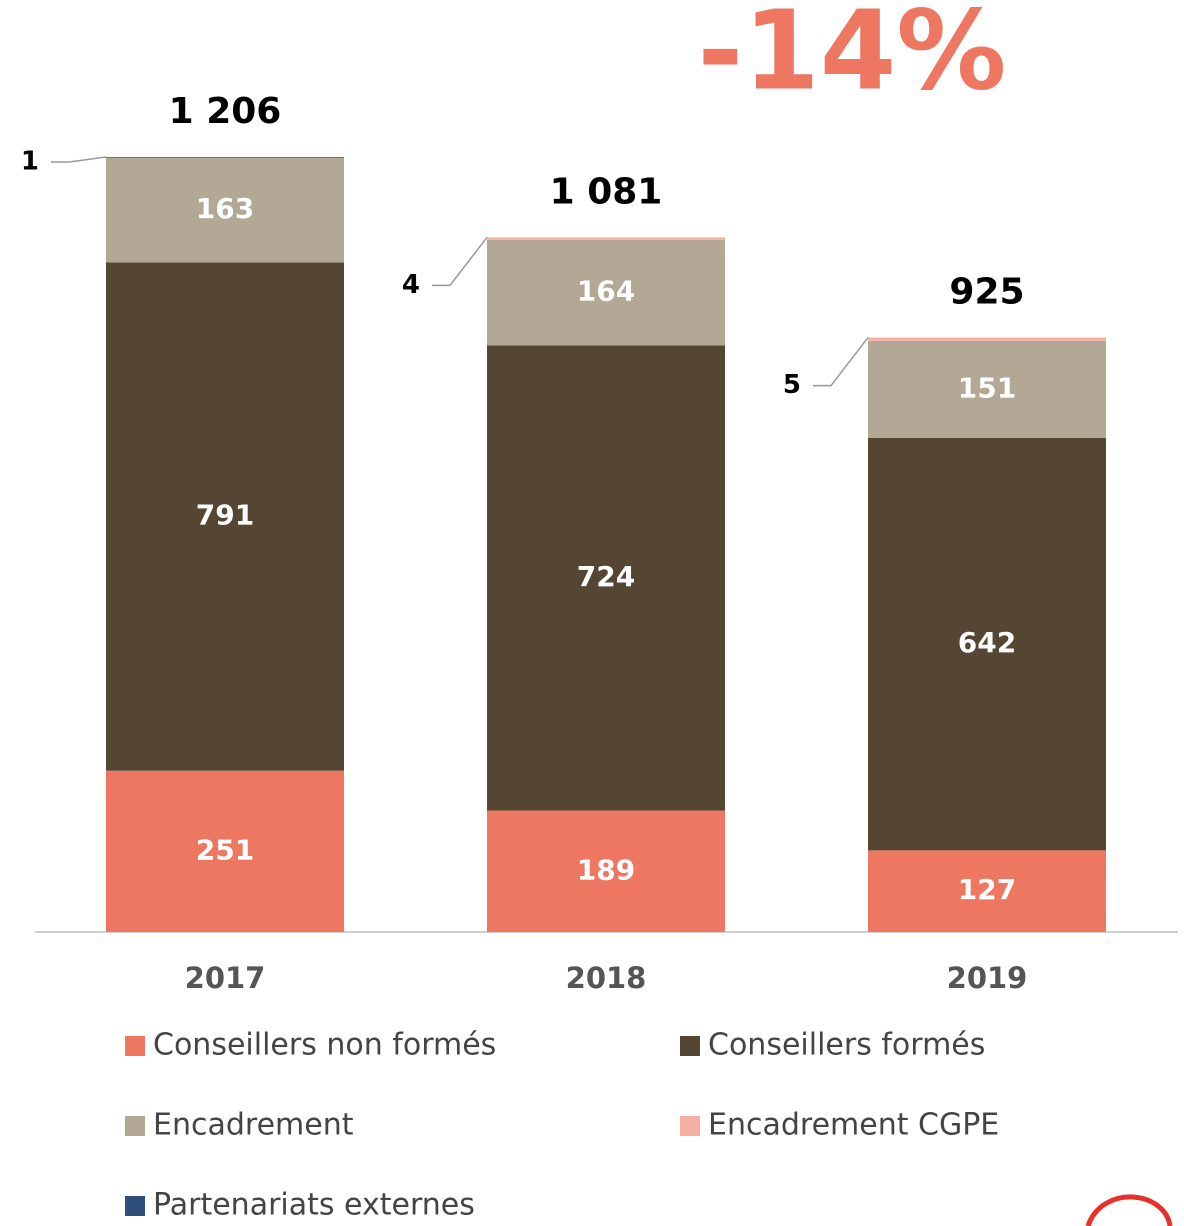 This screenshot has height=1226, width=1184. I want to click on value-label: 724, so click(606, 576).